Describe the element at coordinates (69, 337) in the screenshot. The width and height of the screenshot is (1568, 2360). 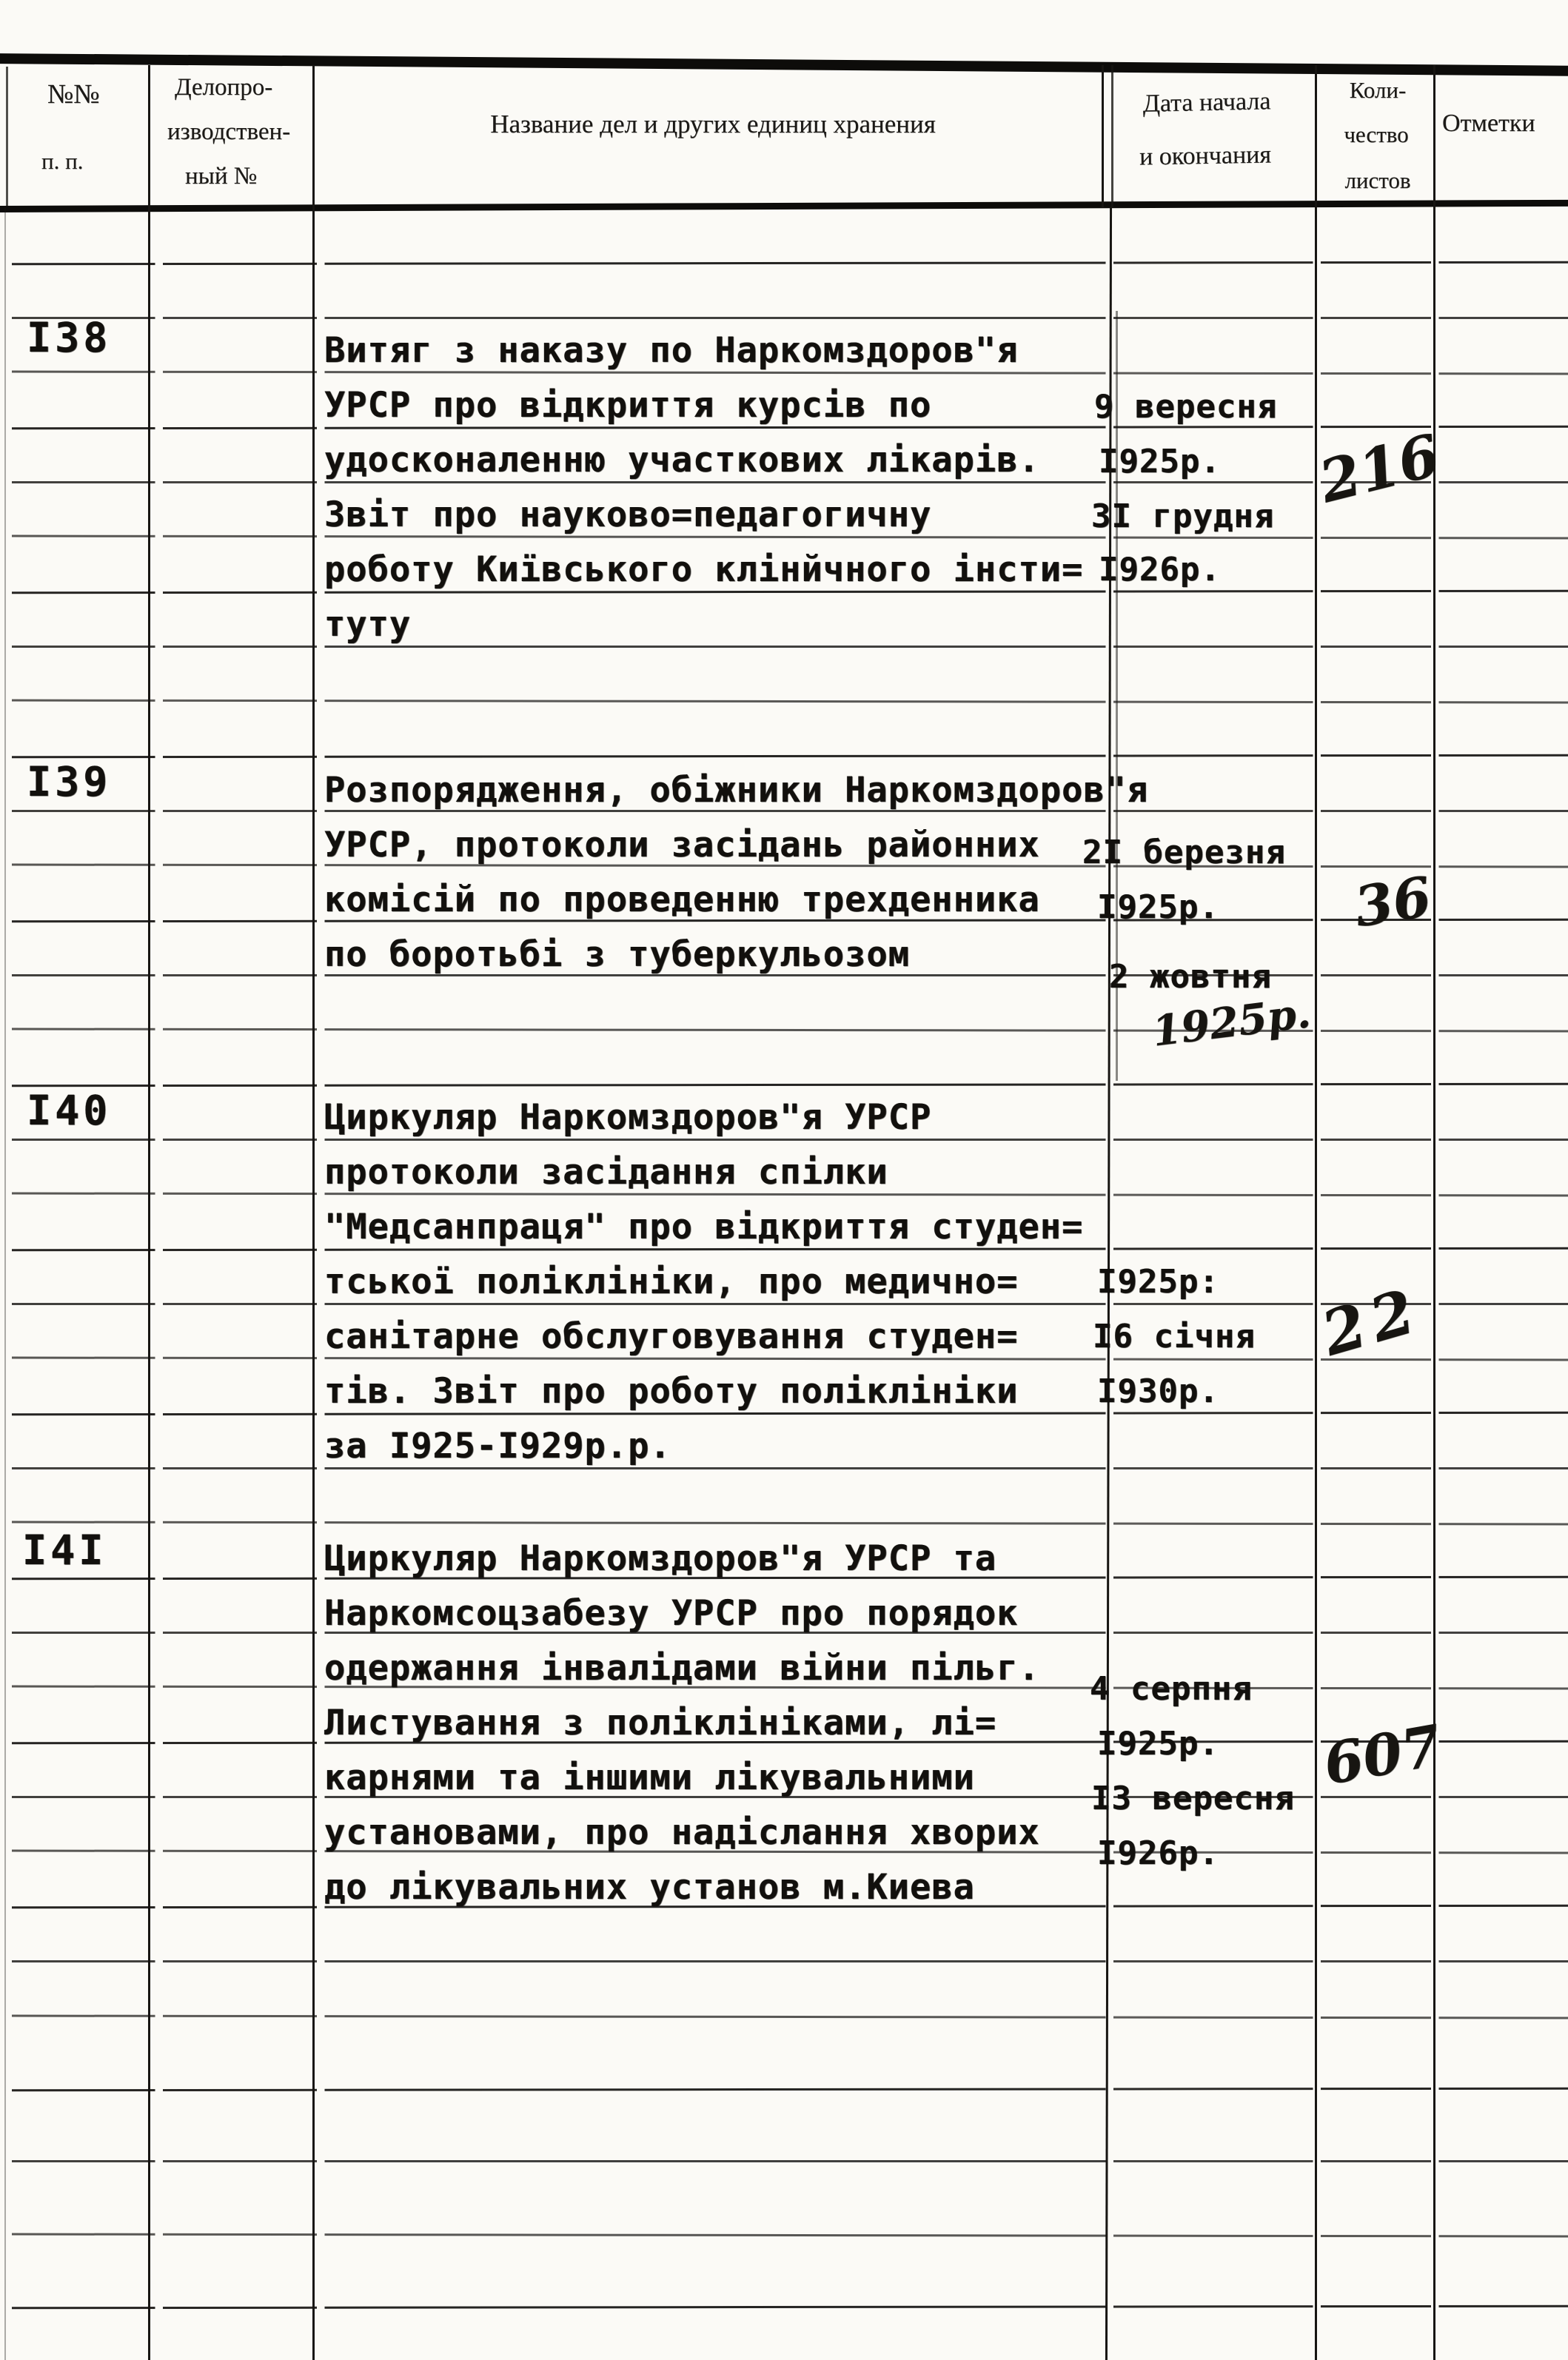
I see `entry-number: І38` at that location.